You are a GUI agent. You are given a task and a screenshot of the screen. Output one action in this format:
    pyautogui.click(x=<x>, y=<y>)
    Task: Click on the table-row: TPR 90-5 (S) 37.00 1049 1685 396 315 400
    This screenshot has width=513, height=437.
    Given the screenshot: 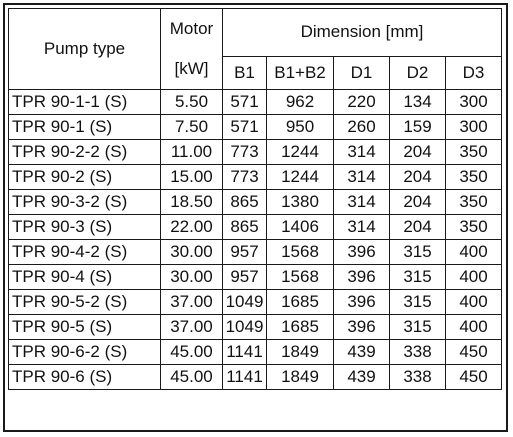 What is the action you would take?
    pyautogui.click(x=255, y=327)
    